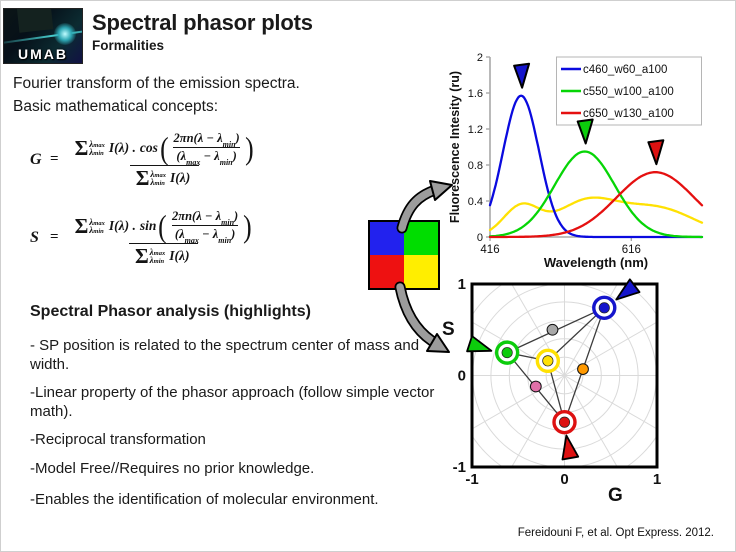 Image resolution: width=736 pixels, height=552 pixels. Describe the element at coordinates (522, 75) in the screenshot. I see `peak-marker-c460_w60_a100` at that location.